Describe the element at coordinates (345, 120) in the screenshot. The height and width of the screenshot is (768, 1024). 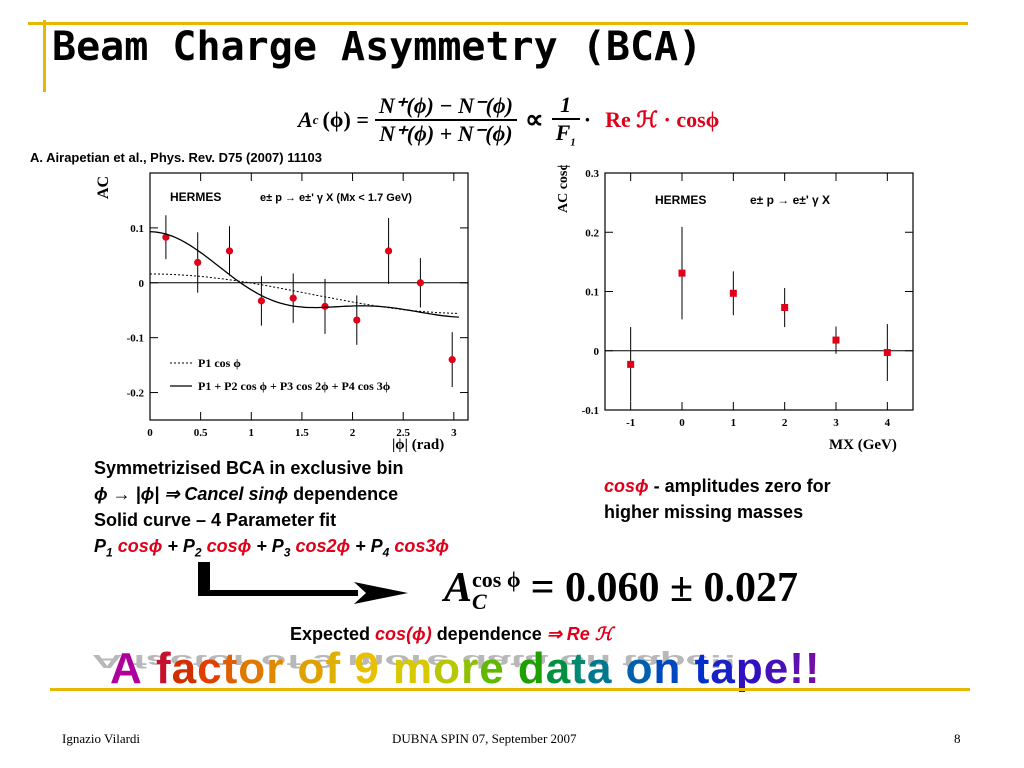
I see `formula-arg: (ϕ) =` at that location.